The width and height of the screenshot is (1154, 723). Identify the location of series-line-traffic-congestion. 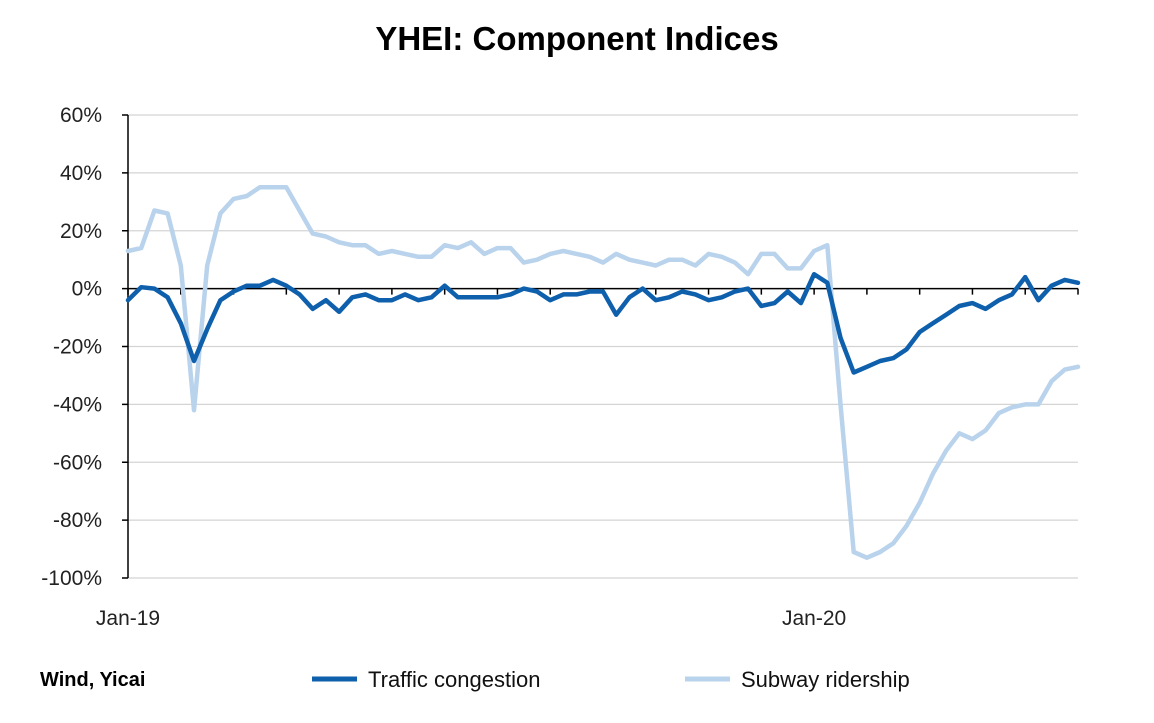
(603, 323).